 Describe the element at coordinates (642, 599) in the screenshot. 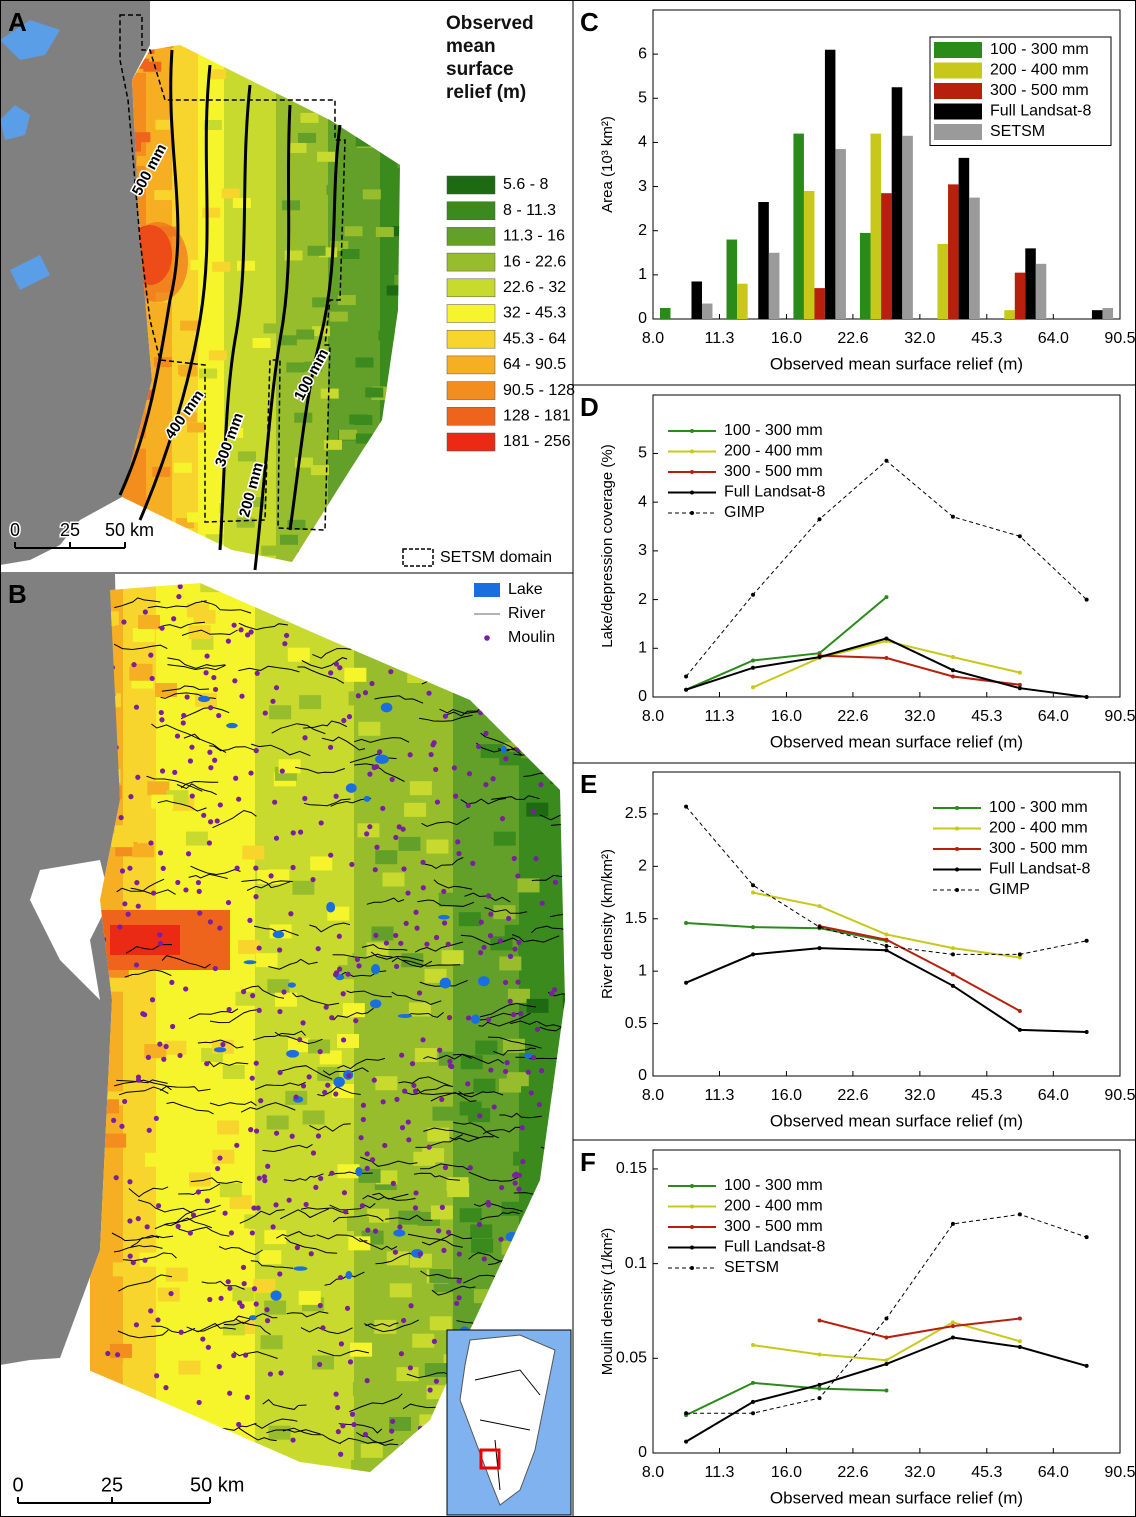

I see `y-tick-label: 2` at that location.